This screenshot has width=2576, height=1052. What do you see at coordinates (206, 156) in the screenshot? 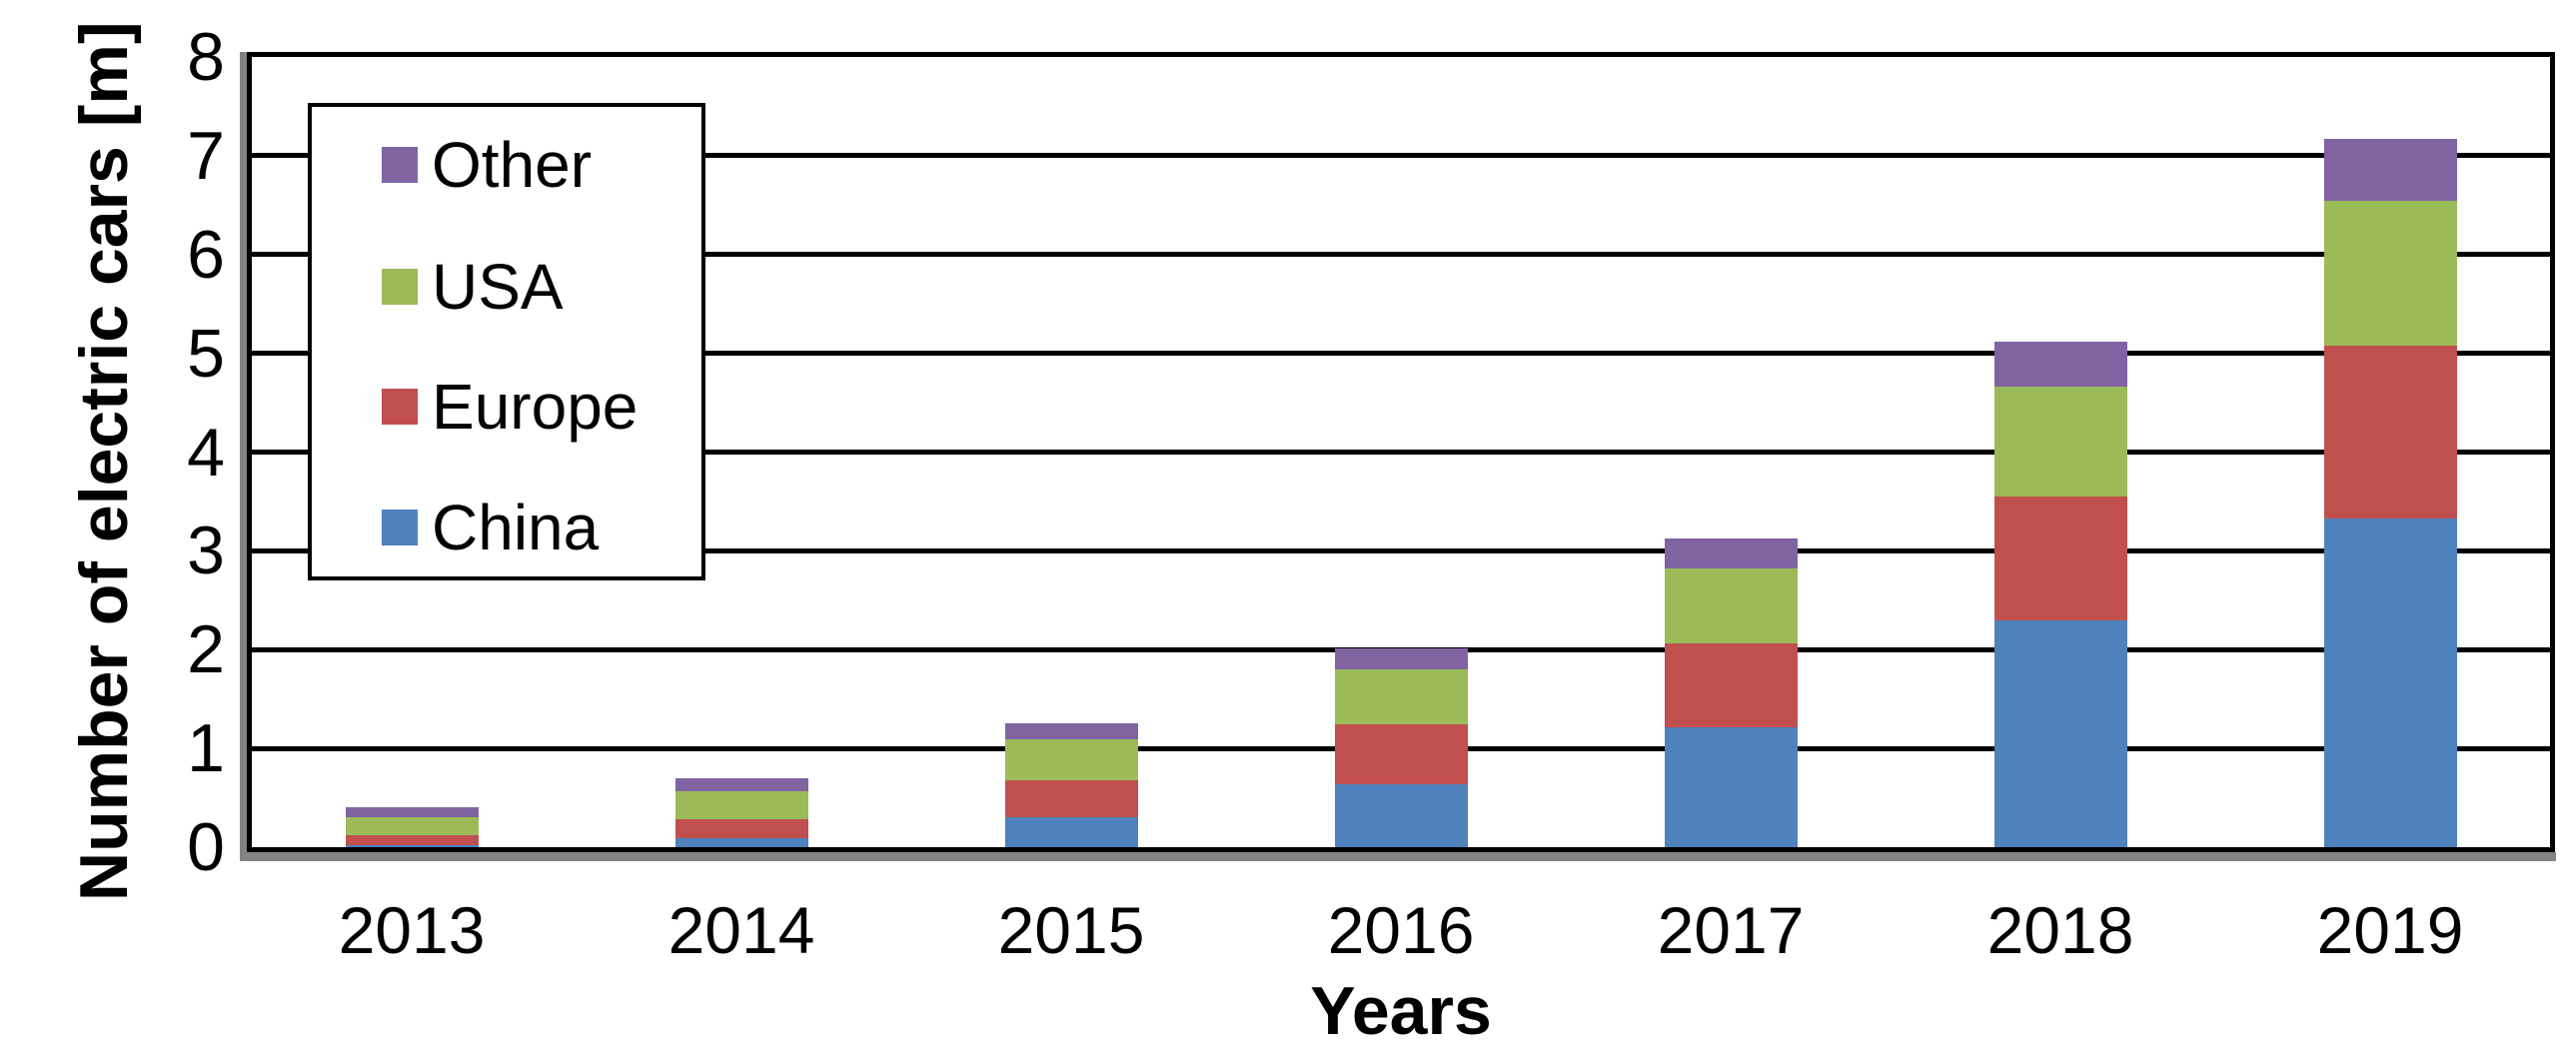
I see `y-tick-label-7: 7` at bounding box center [206, 156].